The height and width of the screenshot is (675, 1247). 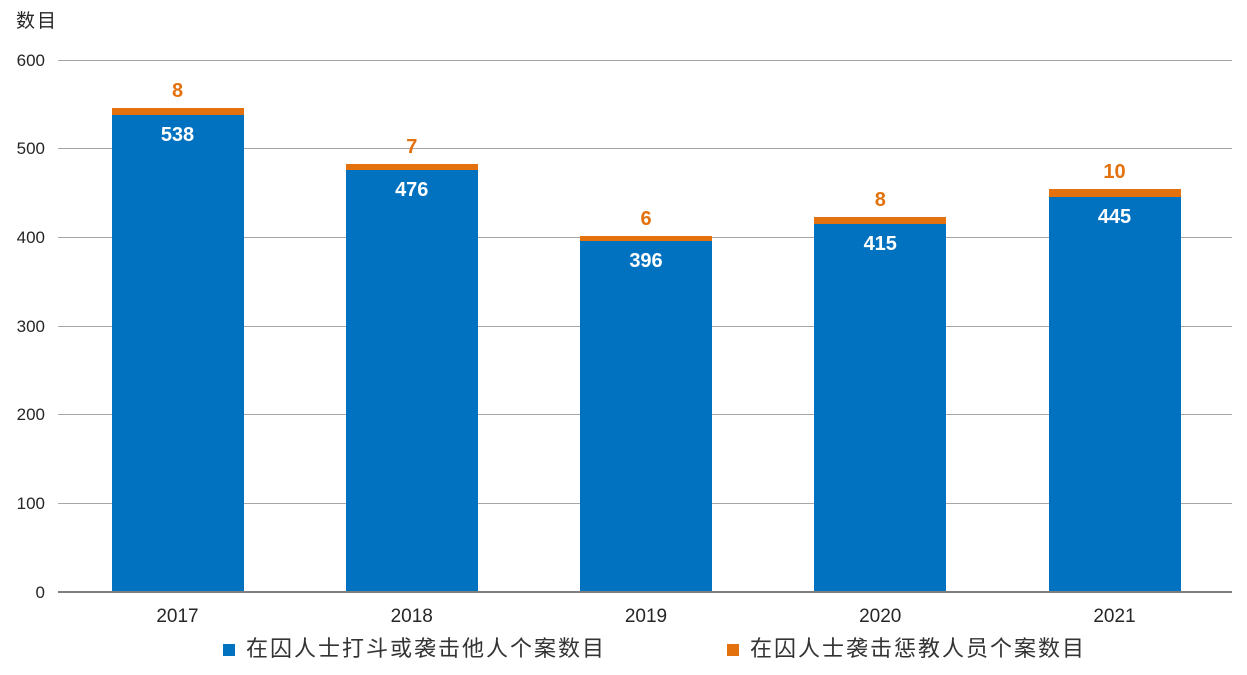 I want to click on y-axis-tick-label: 300, so click(x=30, y=326).